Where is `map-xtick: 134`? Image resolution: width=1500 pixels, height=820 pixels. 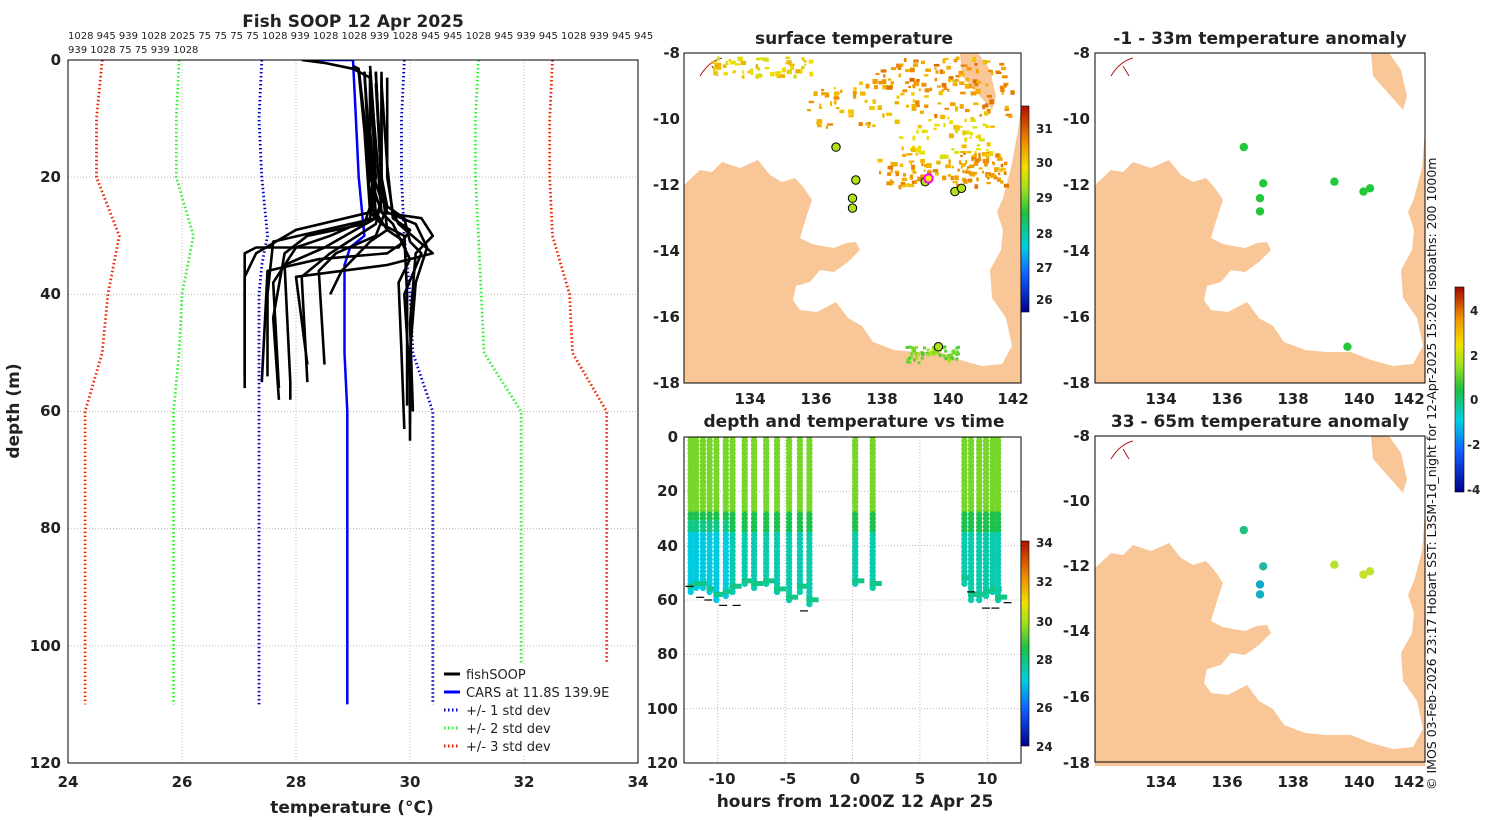 map-xtick: 134 is located at coordinates (749, 399).